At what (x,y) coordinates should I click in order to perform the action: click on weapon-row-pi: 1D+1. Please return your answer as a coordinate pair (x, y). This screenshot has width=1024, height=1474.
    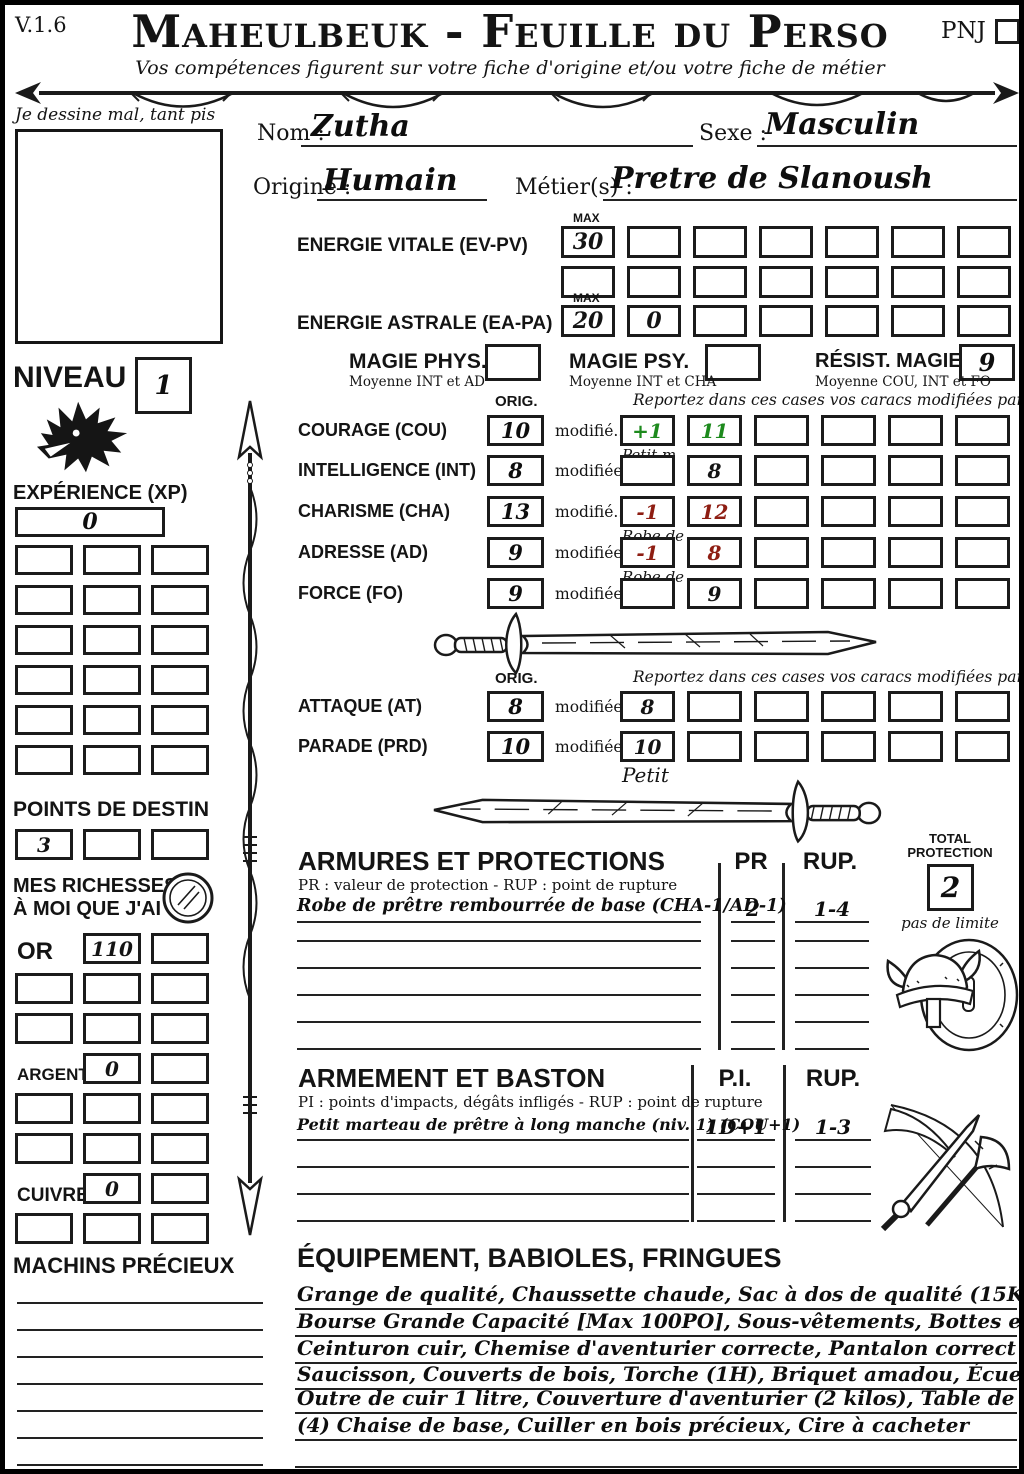
    Looking at the image, I should click on (736, 1126).